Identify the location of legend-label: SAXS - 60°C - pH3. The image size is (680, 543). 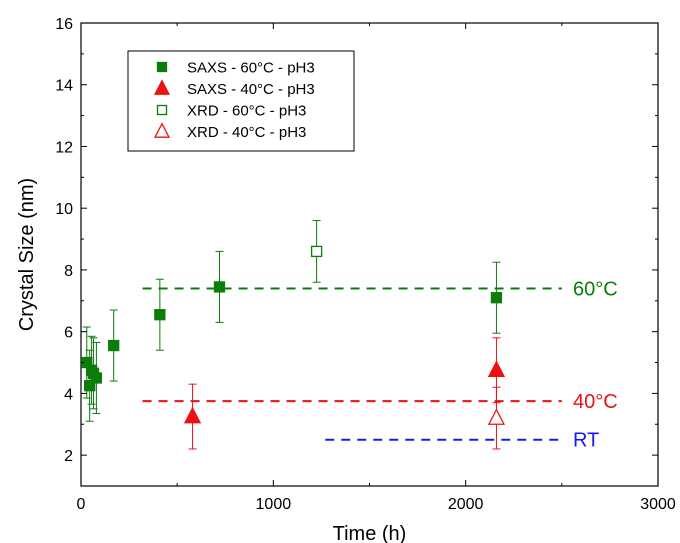
(251, 68).